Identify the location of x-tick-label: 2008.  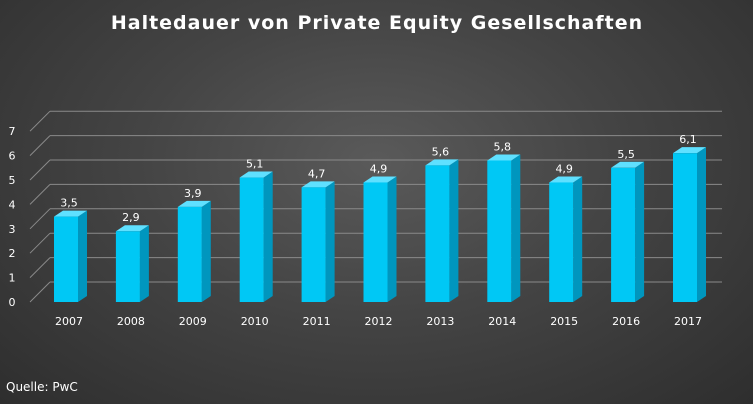
(131, 321).